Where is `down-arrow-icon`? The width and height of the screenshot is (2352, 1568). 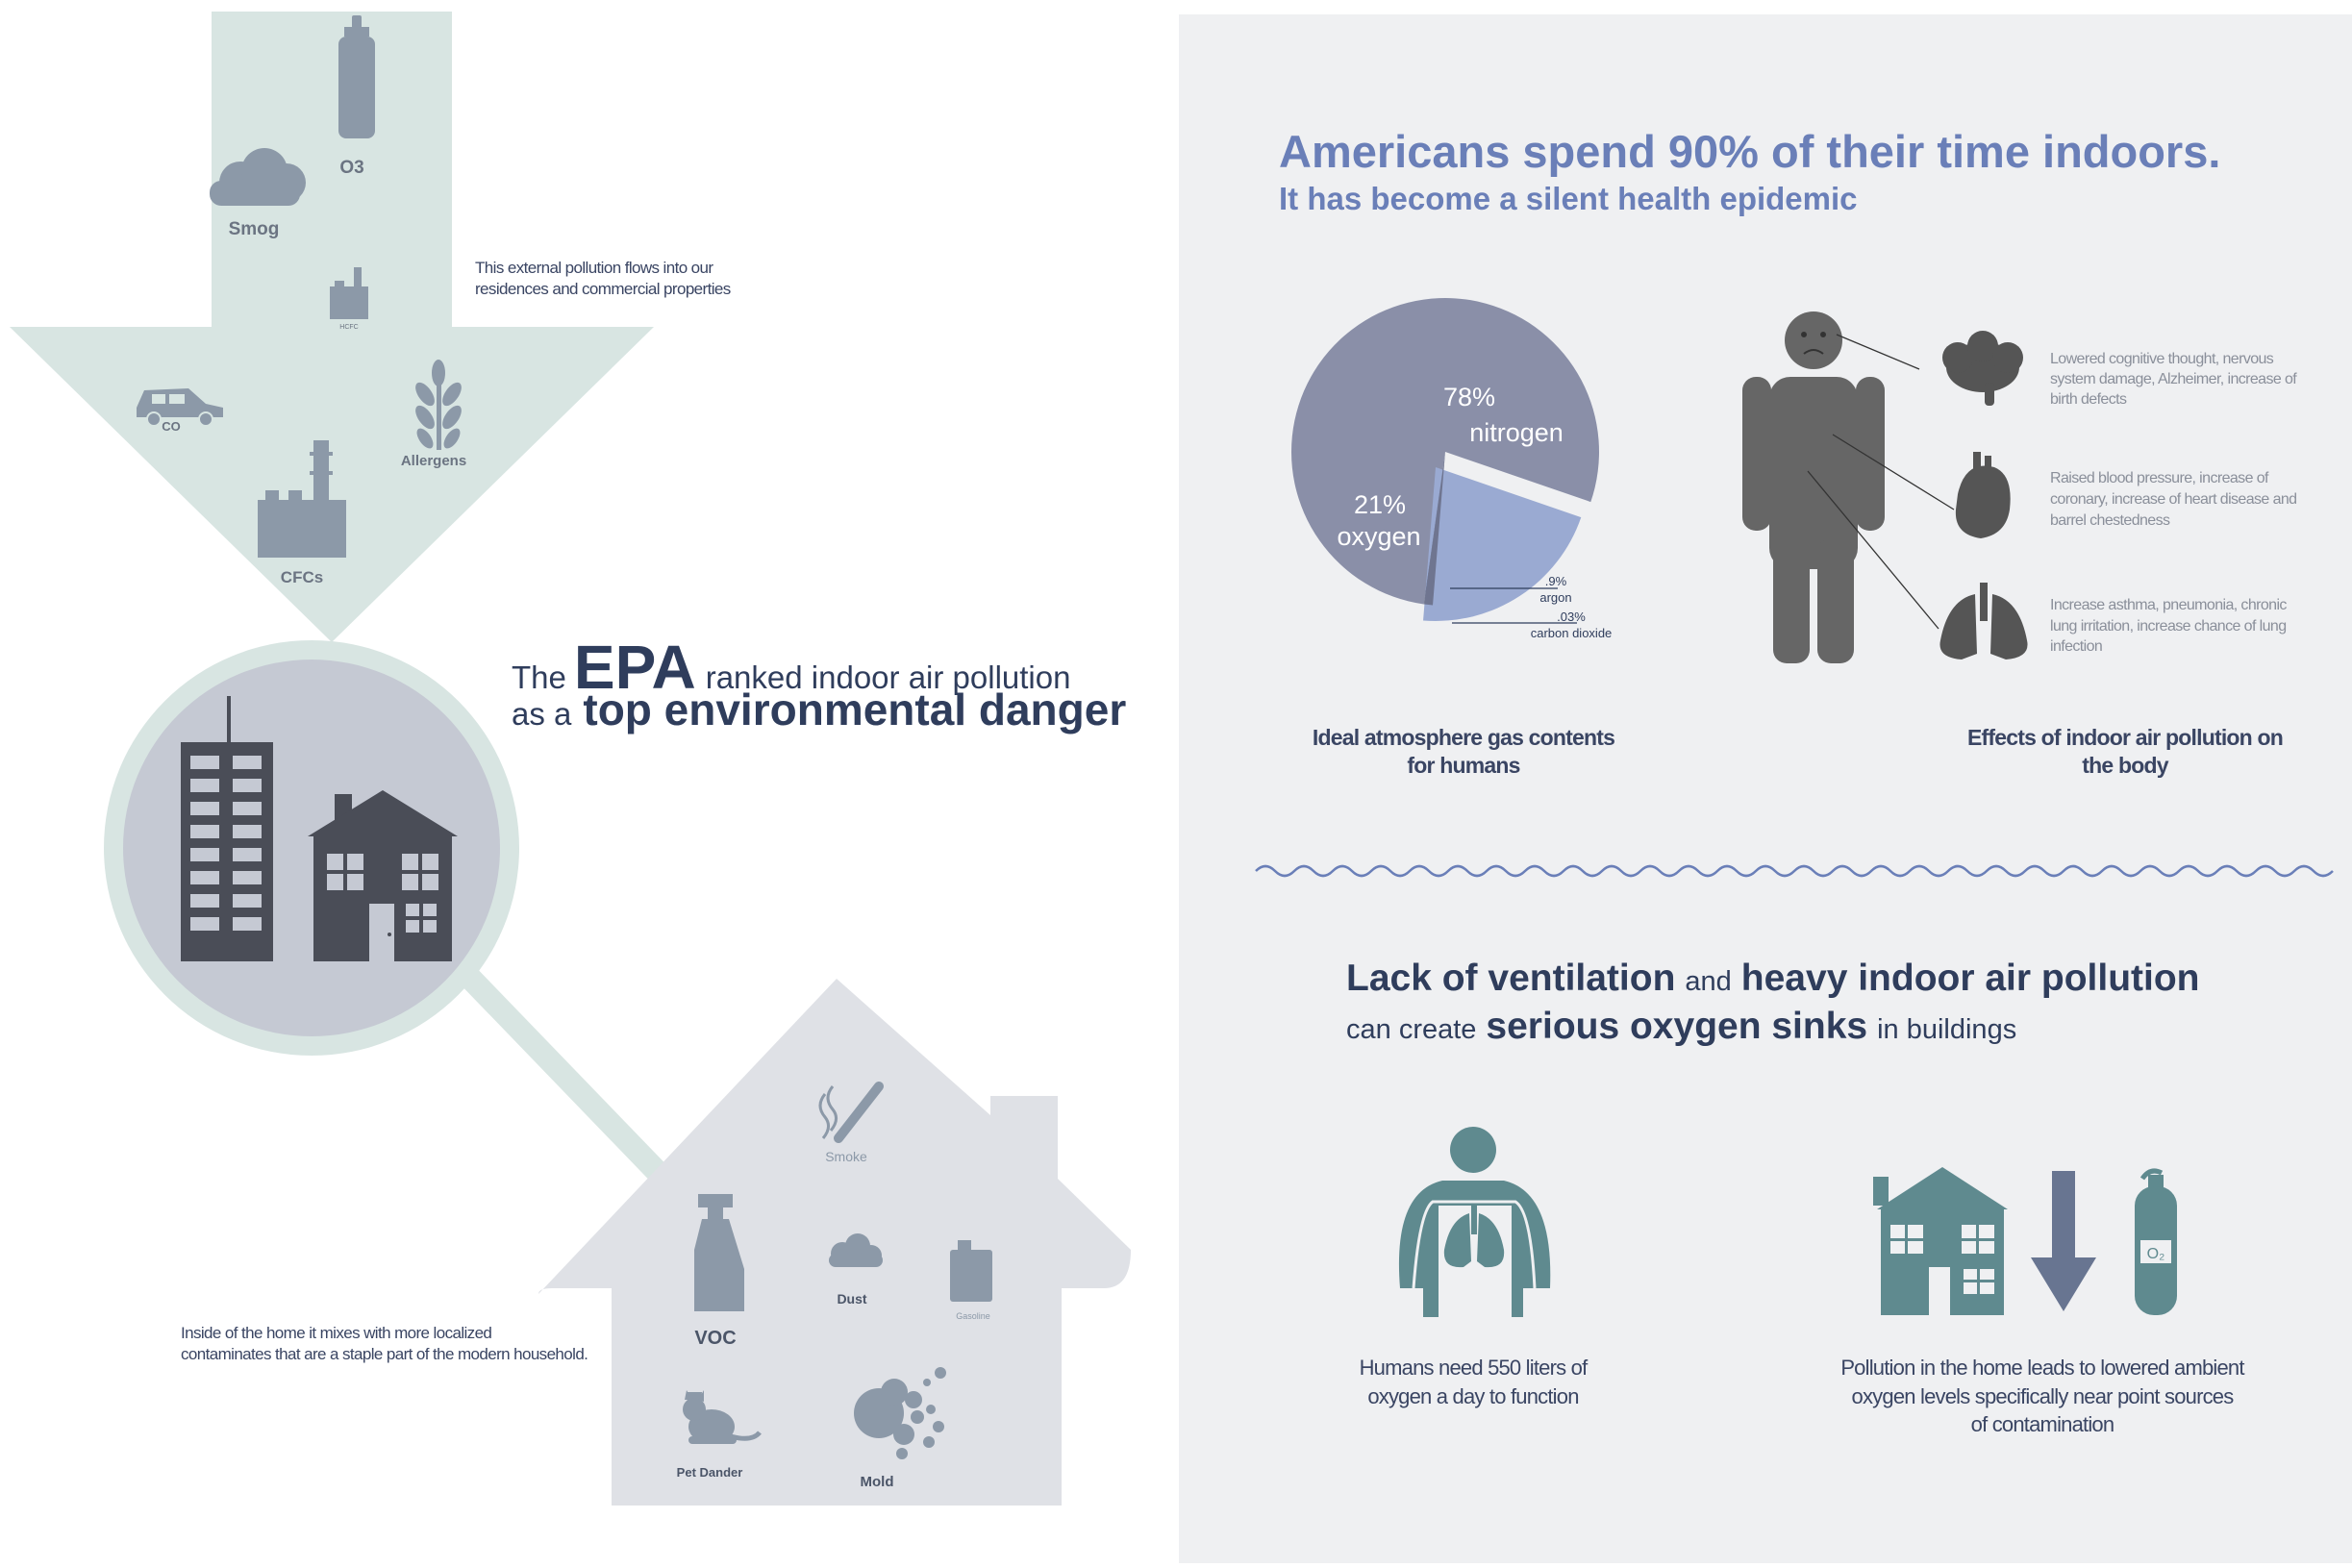
down-arrow-icon is located at coordinates (2063, 1241).